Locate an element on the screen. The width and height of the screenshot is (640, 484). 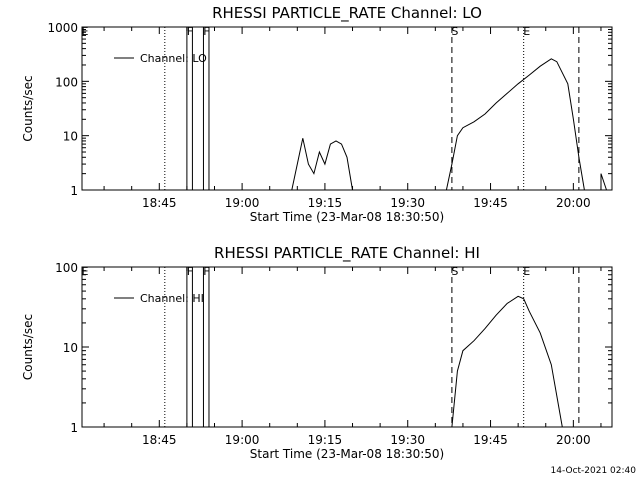
y-tick-label: 1000 is located at coordinates (62, 28).